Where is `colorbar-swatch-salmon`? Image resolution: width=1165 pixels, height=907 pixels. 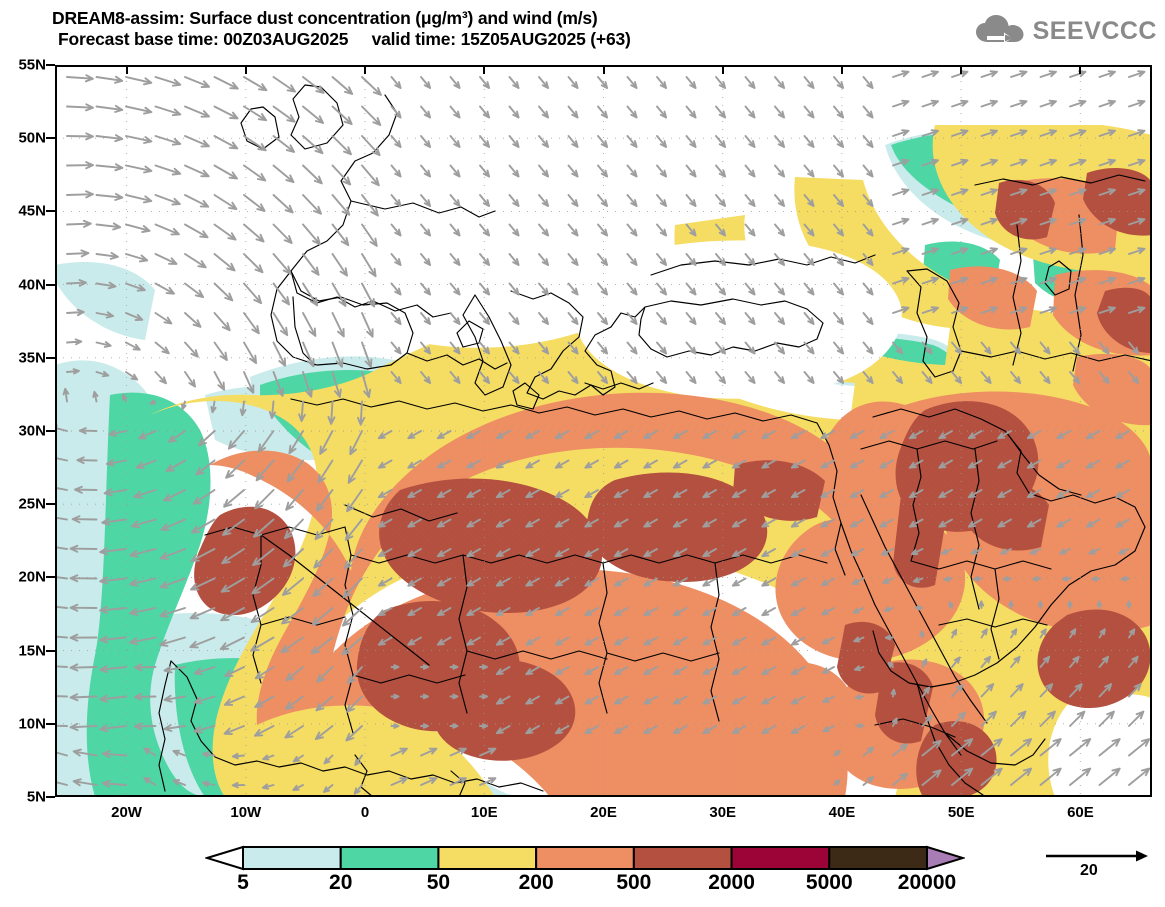
colorbar-swatch-salmon is located at coordinates (585, 858).